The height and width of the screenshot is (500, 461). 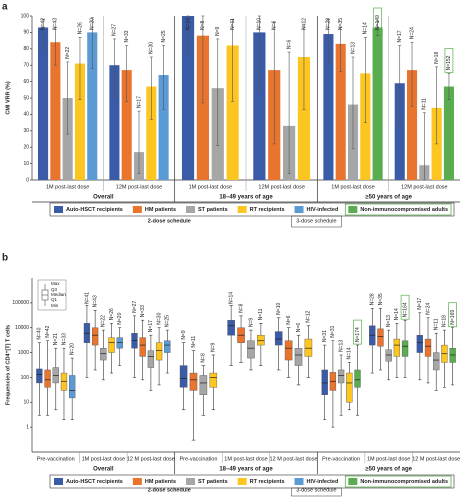 I want to click on n-label: N=13, so click(x=353, y=48).